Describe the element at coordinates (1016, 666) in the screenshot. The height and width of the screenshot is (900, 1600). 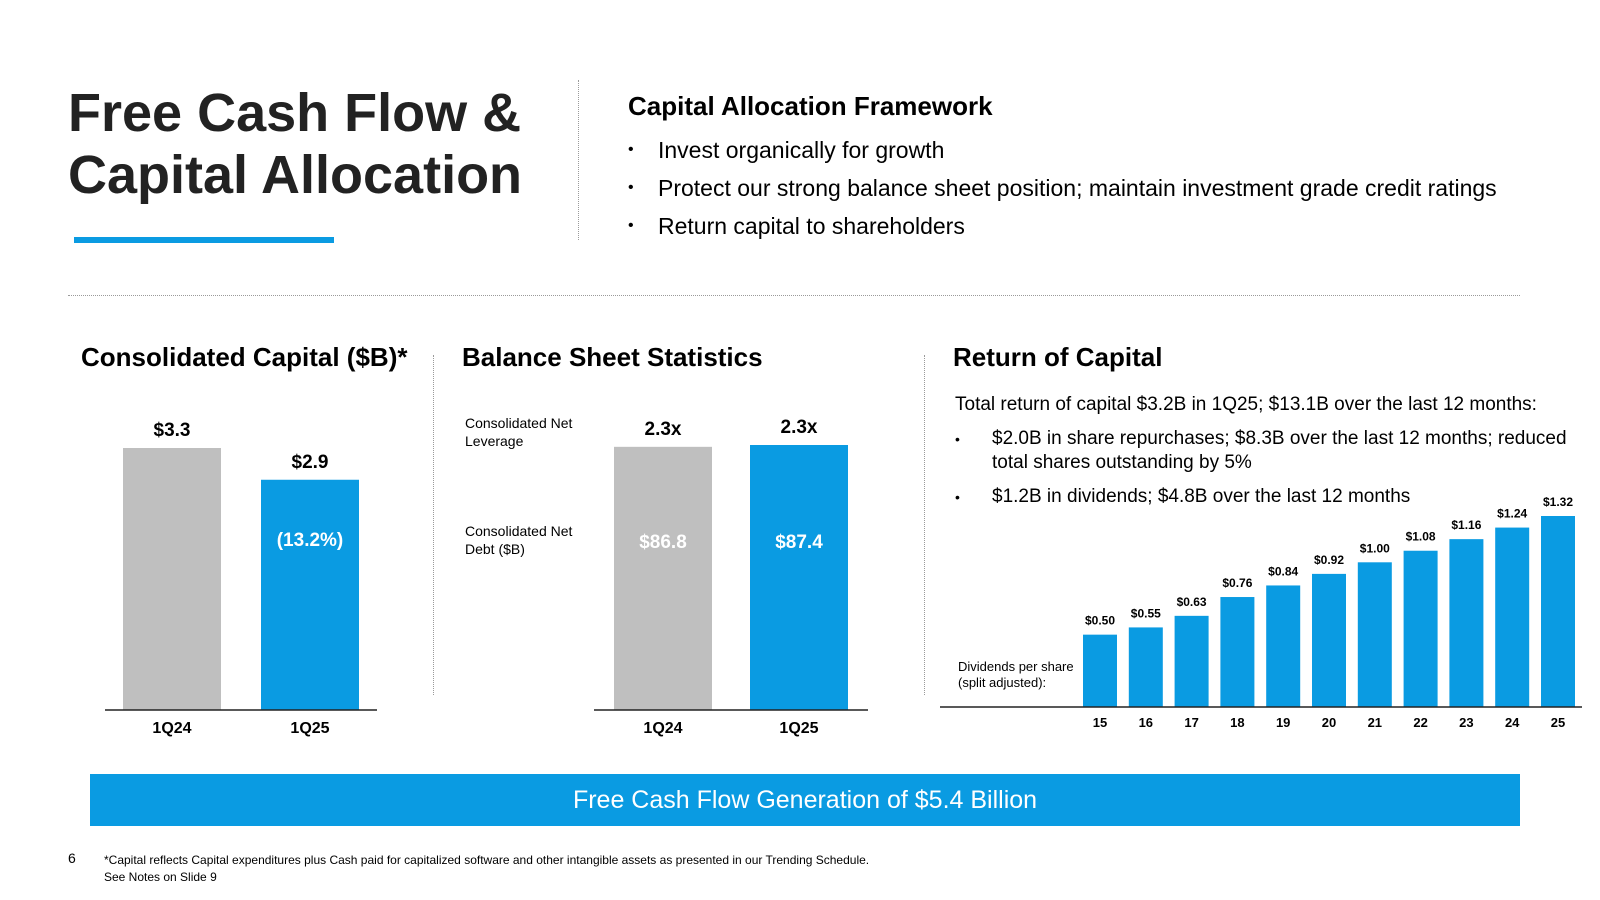
I see `dividend-axis-title: Dividends per share` at that location.